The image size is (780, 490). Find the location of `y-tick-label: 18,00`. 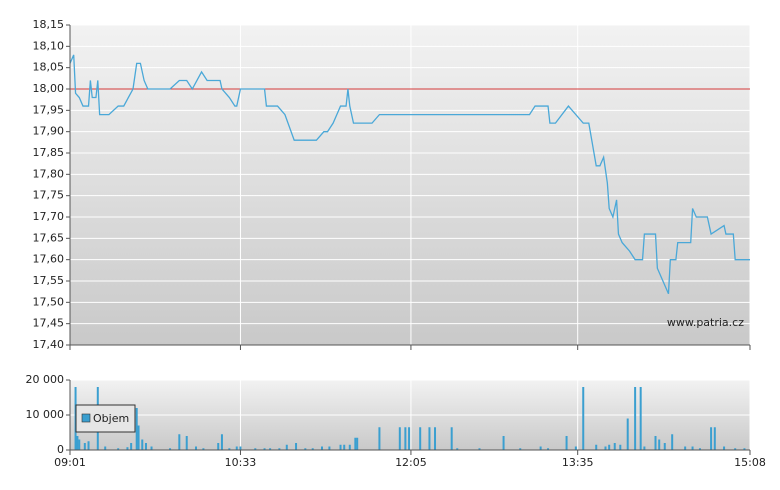

y-tick-label: 18,00 is located at coordinates (49, 88).